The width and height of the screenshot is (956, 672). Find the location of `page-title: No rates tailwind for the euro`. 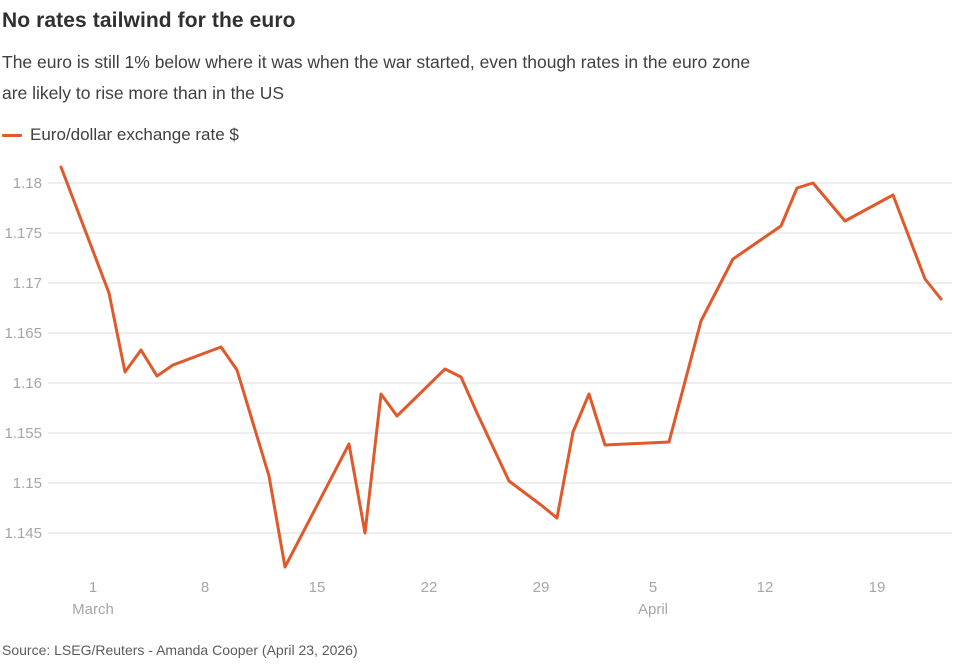

page-title: No rates tailwind for the euro is located at coordinates (149, 20).